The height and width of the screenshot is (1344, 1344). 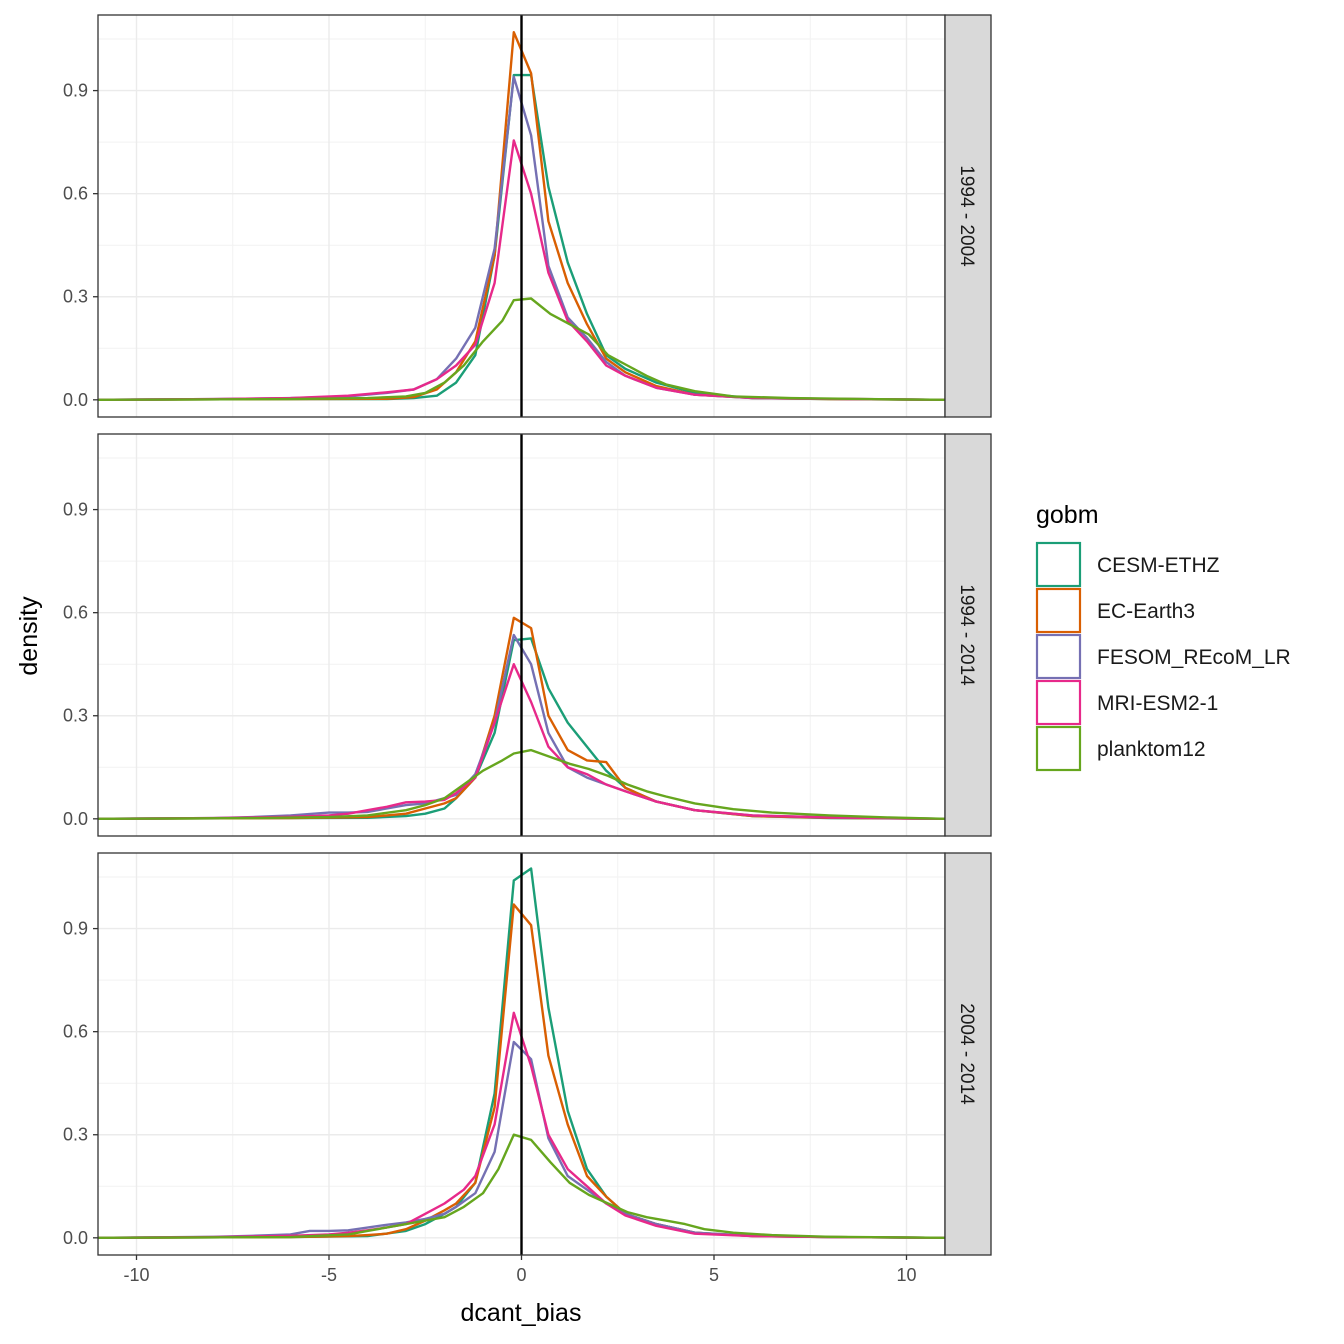 I want to click on x-axis: -10 -5 0 5 10, so click(x=520, y=1270).